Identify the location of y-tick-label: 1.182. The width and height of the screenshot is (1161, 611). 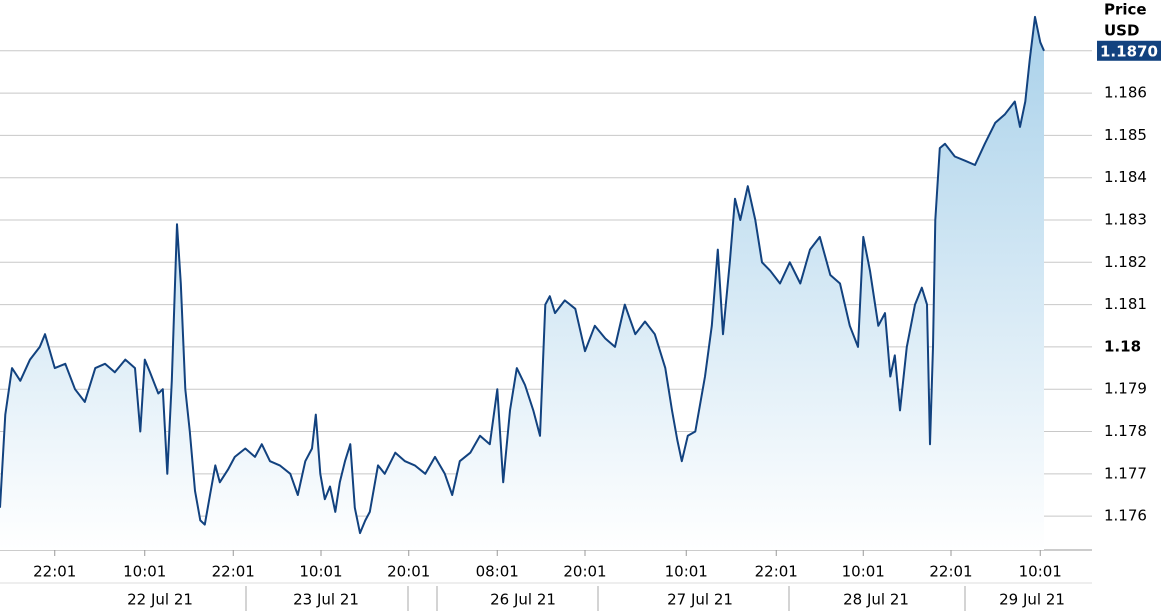
(1125, 262).